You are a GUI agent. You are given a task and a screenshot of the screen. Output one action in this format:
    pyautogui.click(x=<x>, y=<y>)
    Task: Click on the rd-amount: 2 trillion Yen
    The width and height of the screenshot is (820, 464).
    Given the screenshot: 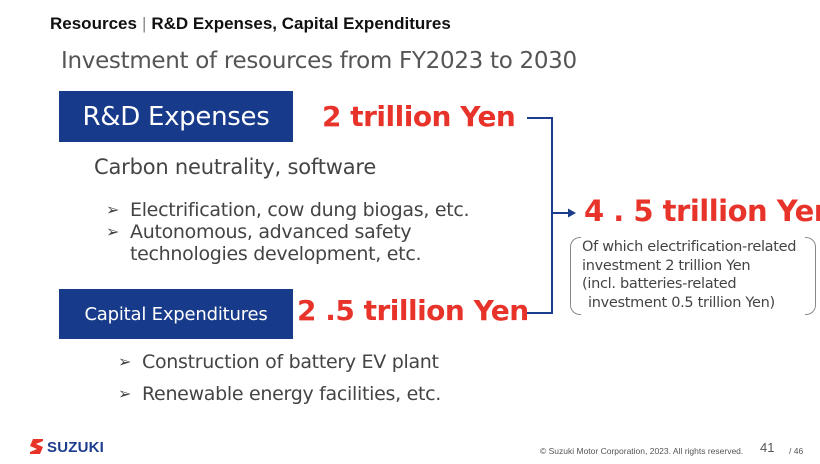 What is the action you would take?
    pyautogui.click(x=419, y=116)
    